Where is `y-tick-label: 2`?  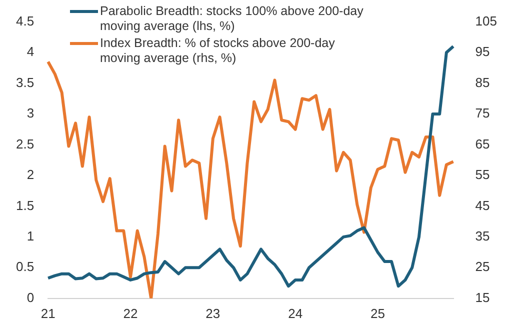 y-tick-label: 2 is located at coordinates (30, 174).